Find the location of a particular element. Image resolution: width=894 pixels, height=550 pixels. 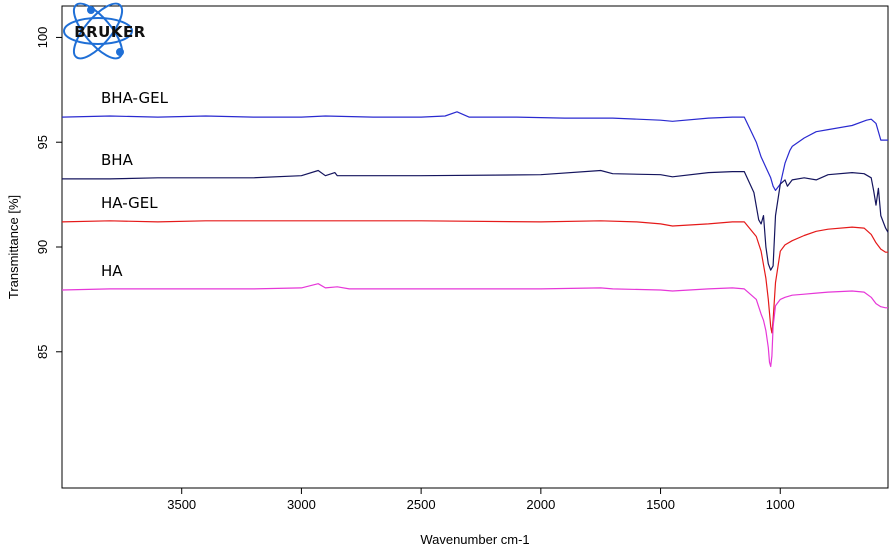

series-label: BHA is located at coordinates (117, 160).